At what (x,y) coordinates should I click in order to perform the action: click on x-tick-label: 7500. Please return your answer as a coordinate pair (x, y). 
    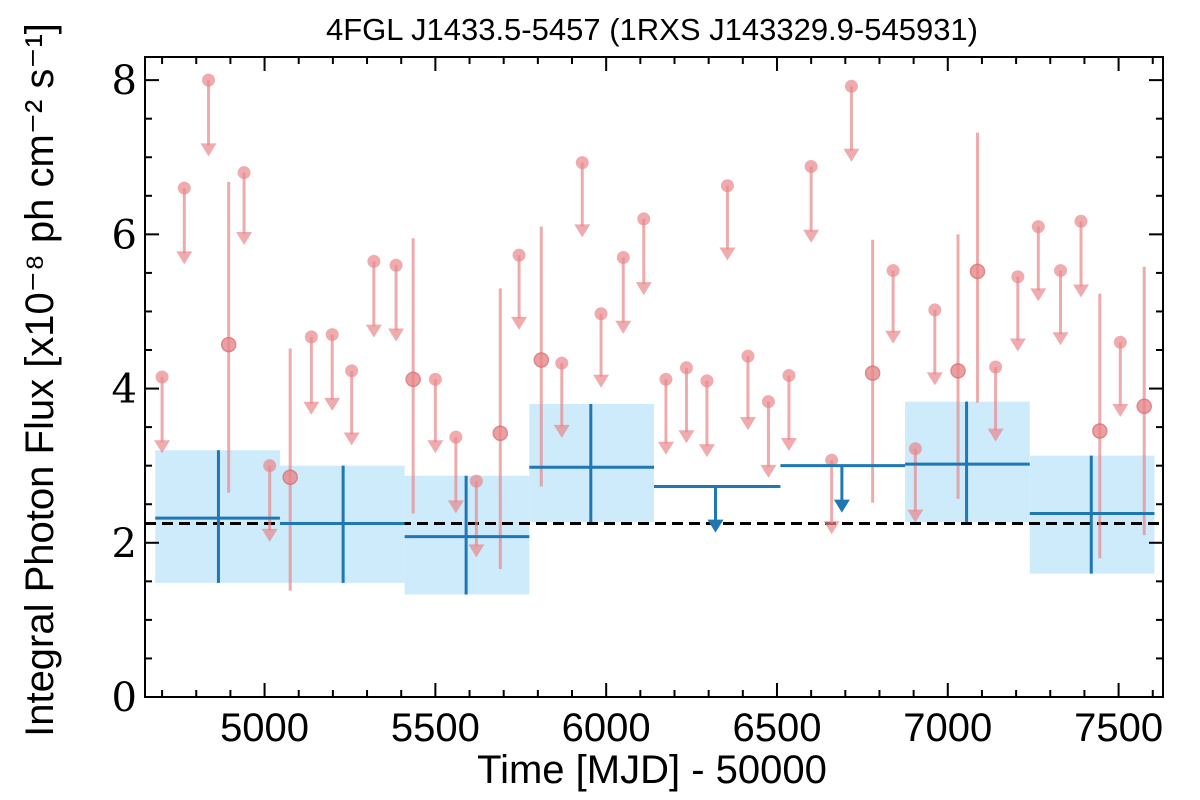
    Looking at the image, I should click on (1118, 728).